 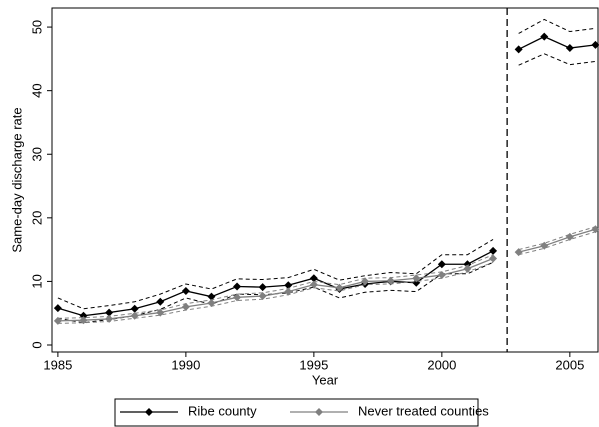 What do you see at coordinates (441, 364) in the screenshot?
I see `x-tick-label: 2000` at bounding box center [441, 364].